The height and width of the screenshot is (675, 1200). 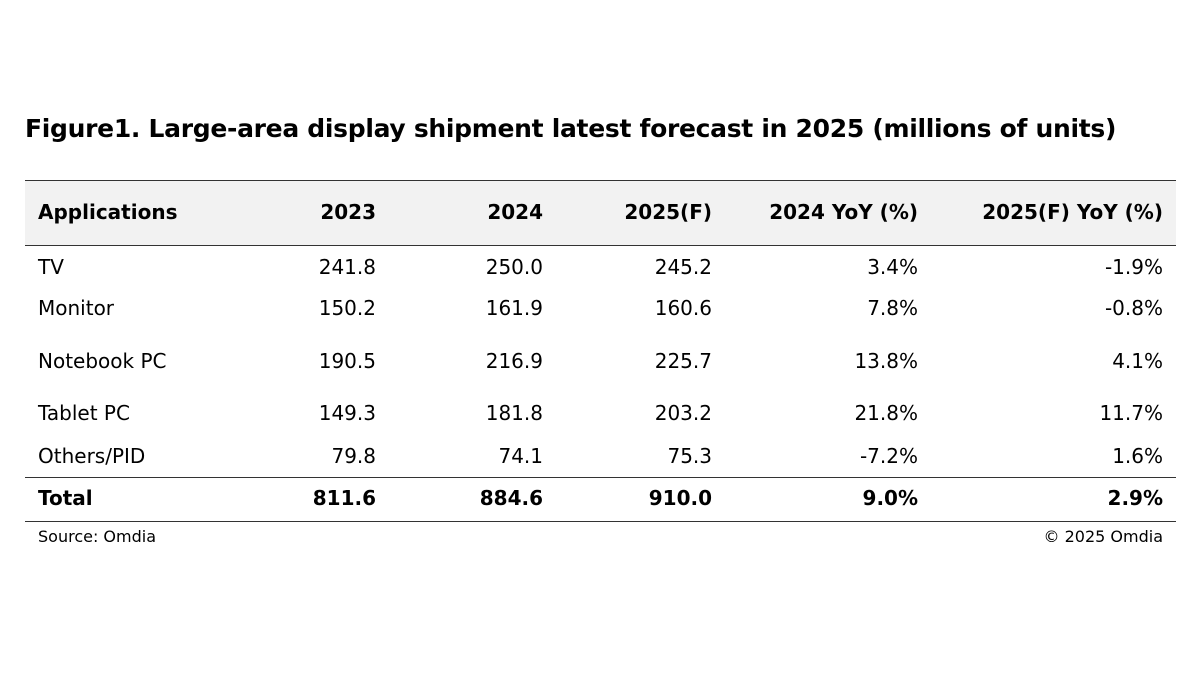 What do you see at coordinates (843, 212) in the screenshot?
I see `header-cell: 2024 YoY (%)` at bounding box center [843, 212].